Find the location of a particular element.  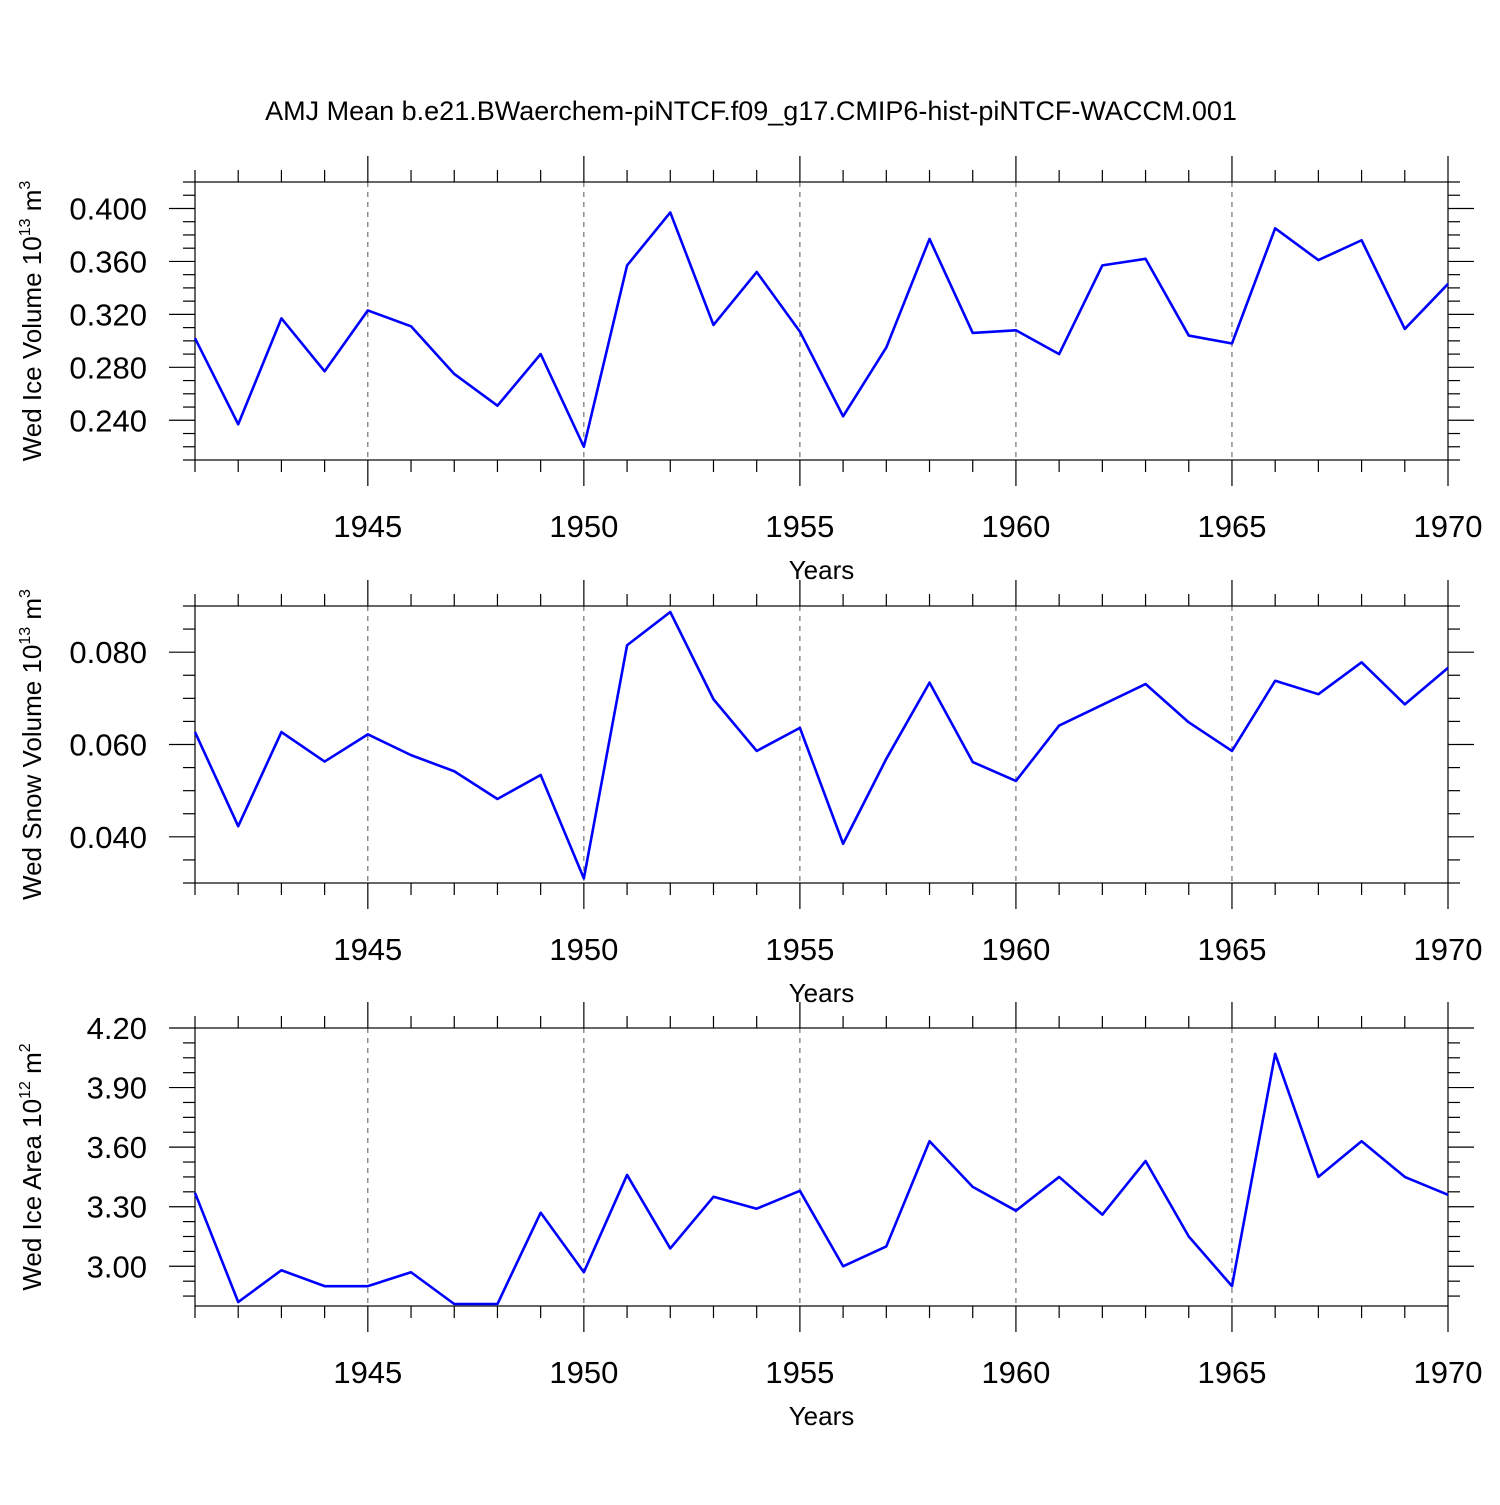

data-point-ice-area-1941 is located at coordinates (195, 1193).